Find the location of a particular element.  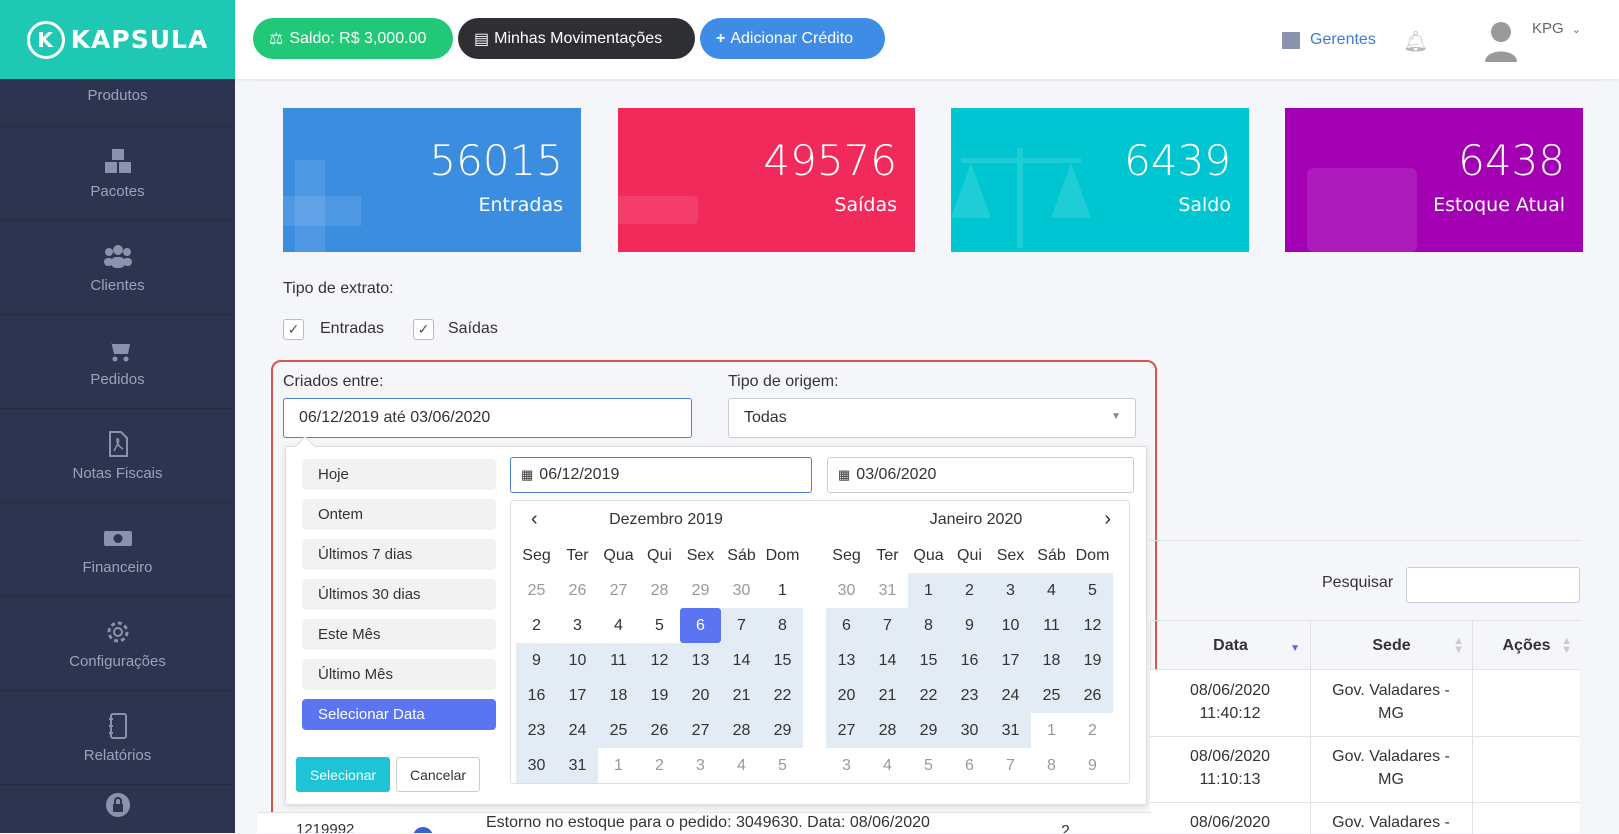

gerentes-link: Gerentes is located at coordinates (1329, 40).